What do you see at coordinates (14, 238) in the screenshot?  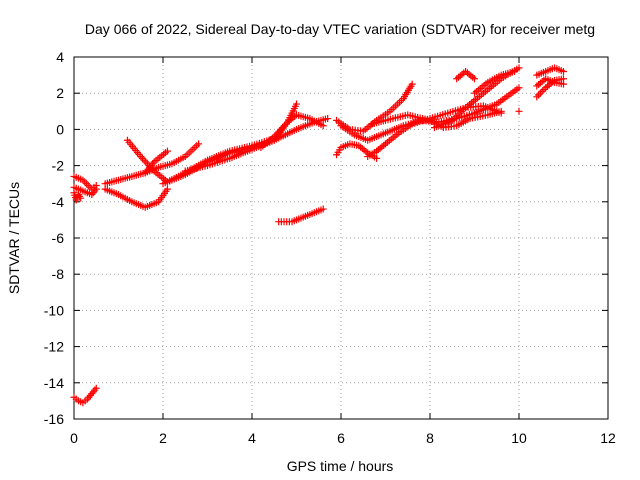 I see `y-axis-label: SDTVAR / TECUs` at bounding box center [14, 238].